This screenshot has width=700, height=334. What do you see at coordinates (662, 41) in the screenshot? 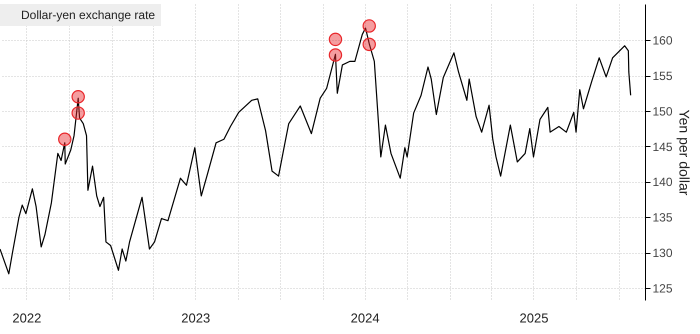
I see `y-tick-label: 160` at bounding box center [662, 41].